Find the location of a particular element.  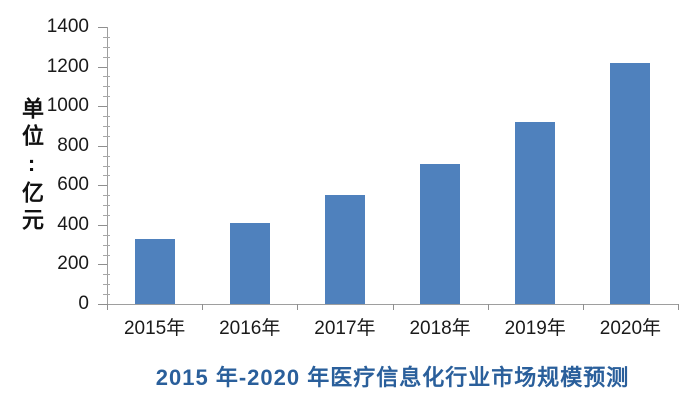

x-category-label: 2019年 is located at coordinates (535, 328).